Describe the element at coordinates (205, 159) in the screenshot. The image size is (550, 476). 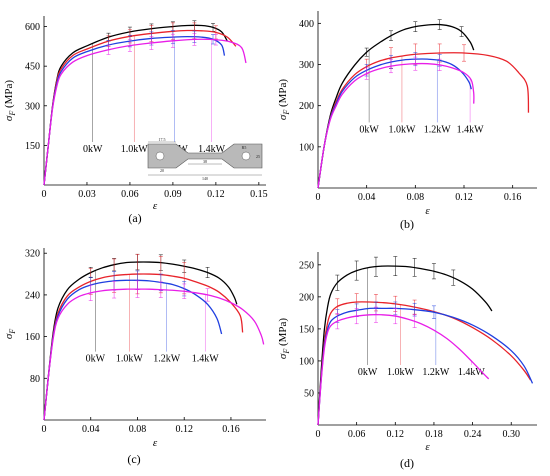
I see `specimen-inset-drawing: 17.5 R5 20 38 25 140` at that location.